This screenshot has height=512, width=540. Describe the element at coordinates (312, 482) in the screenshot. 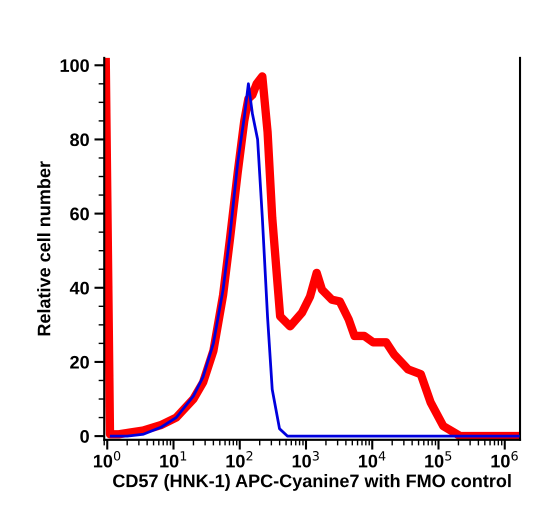

I see `x-axis-title: CD57 (HNK-1) APC-Cyanine7 with FMO control` at that location.